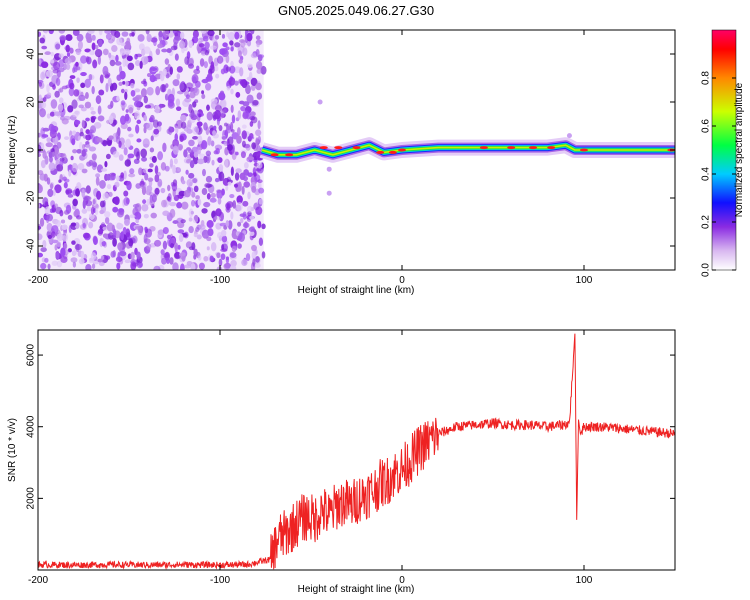 The width and height of the screenshot is (750, 600). I want to click on spectrogram-ytick-label: 0, so click(31, 150).